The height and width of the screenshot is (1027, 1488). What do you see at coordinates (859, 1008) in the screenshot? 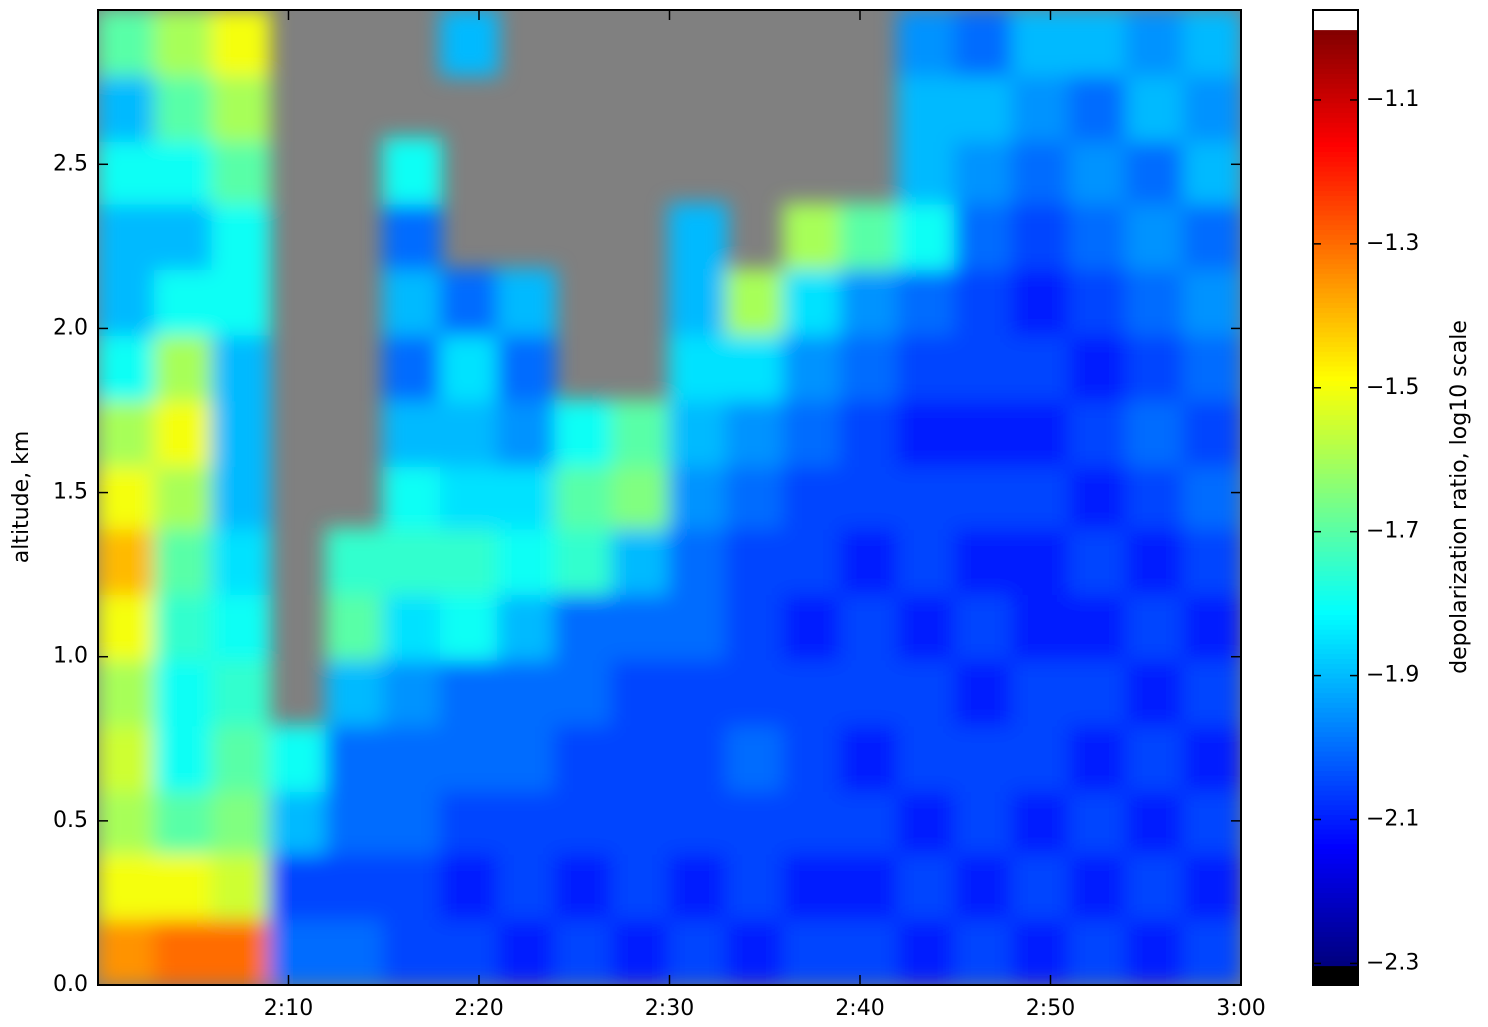
I see `x-tick-label: 2:40` at bounding box center [859, 1008].